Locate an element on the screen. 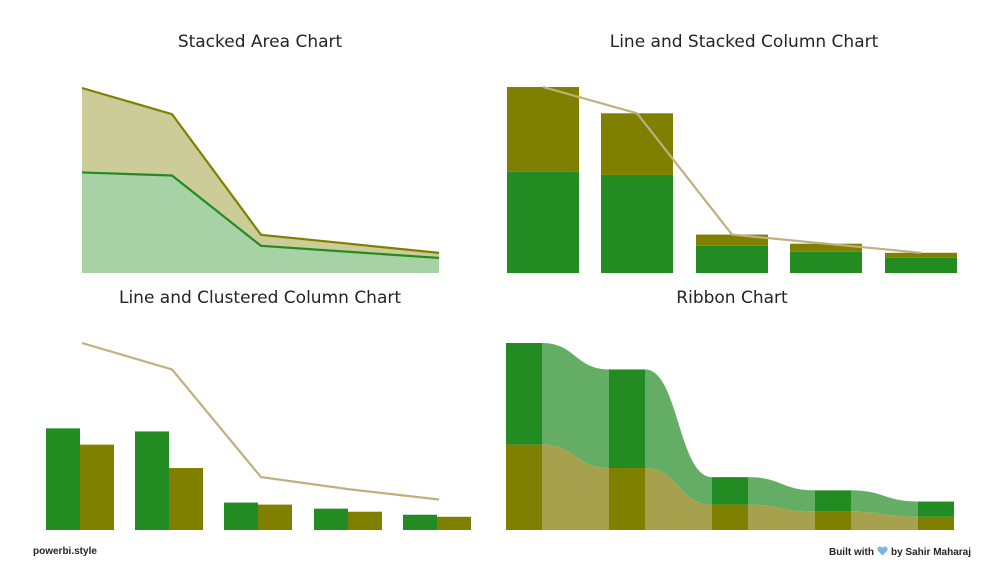 Image resolution: width=1005 pixels, height=581 pixels. area-line-olive is located at coordinates (260, 170).